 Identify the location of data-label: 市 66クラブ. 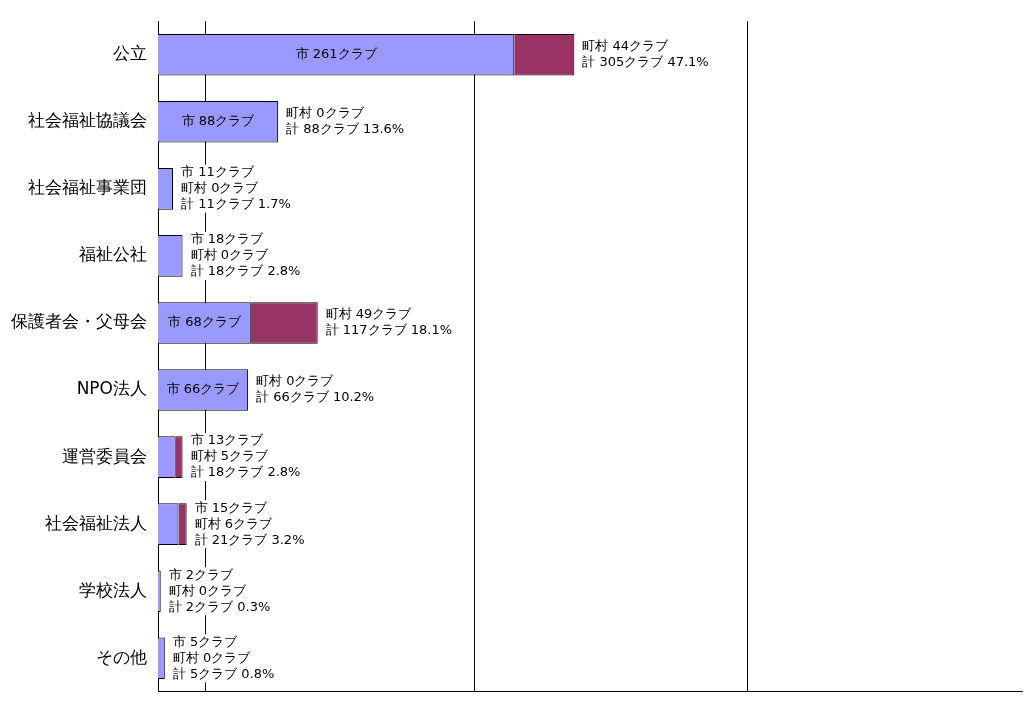
(203, 389).